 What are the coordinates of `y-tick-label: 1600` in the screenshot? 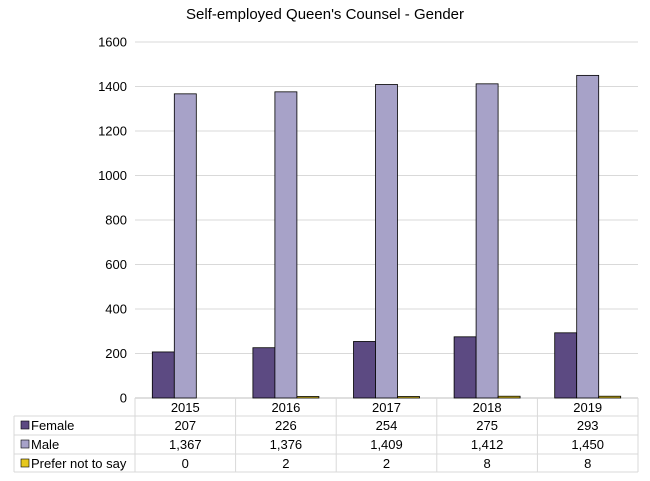 It's located at (112, 42).